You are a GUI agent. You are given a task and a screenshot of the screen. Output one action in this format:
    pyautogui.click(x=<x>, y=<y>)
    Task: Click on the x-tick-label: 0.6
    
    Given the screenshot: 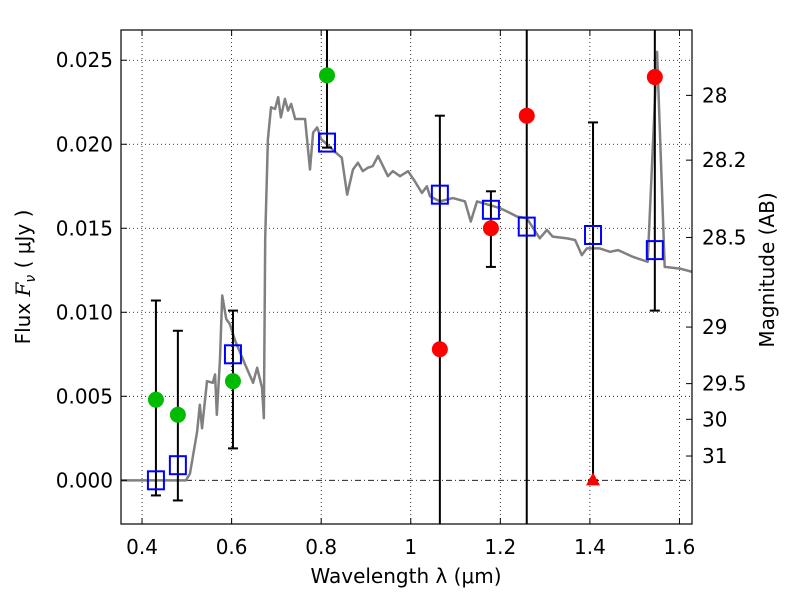 What is the action you would take?
    pyautogui.click(x=232, y=547)
    